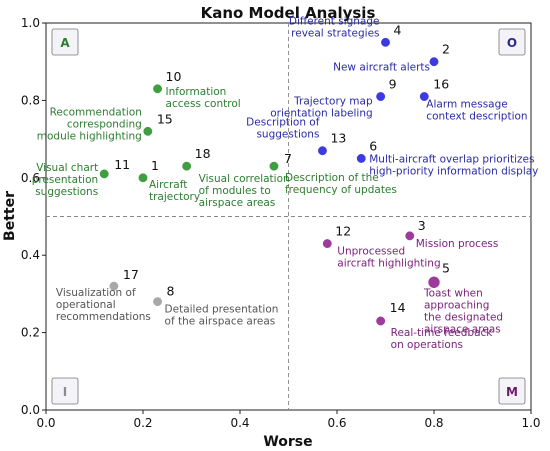 The height and width of the screenshot is (451, 550). Describe the element at coordinates (89, 136) in the screenshot. I see `point-description-line: module highlighting` at that location.